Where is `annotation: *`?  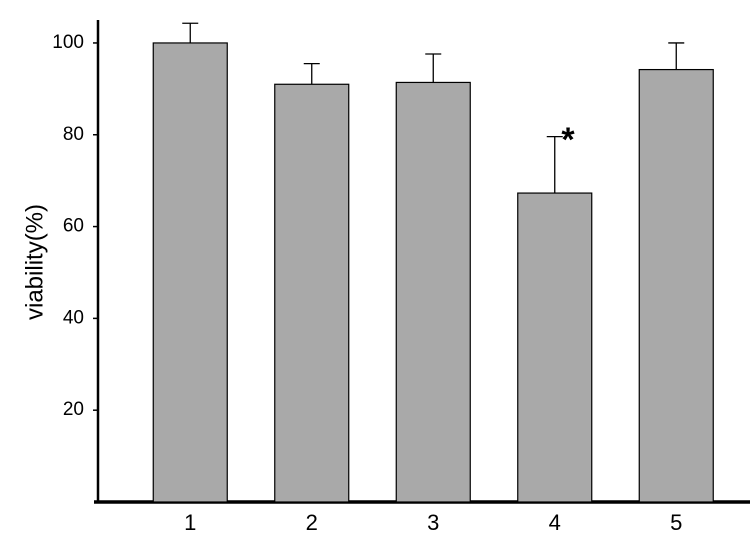
annotation: * is located at coordinates (568, 140).